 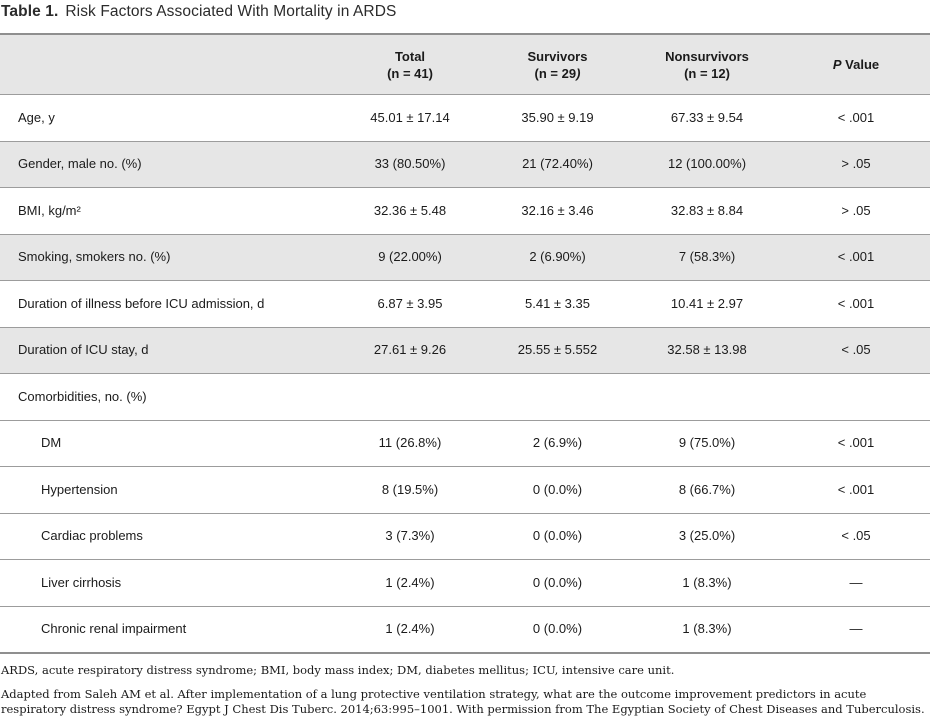 I want to click on cell-total: 3 (7.3%), so click(x=410, y=536).